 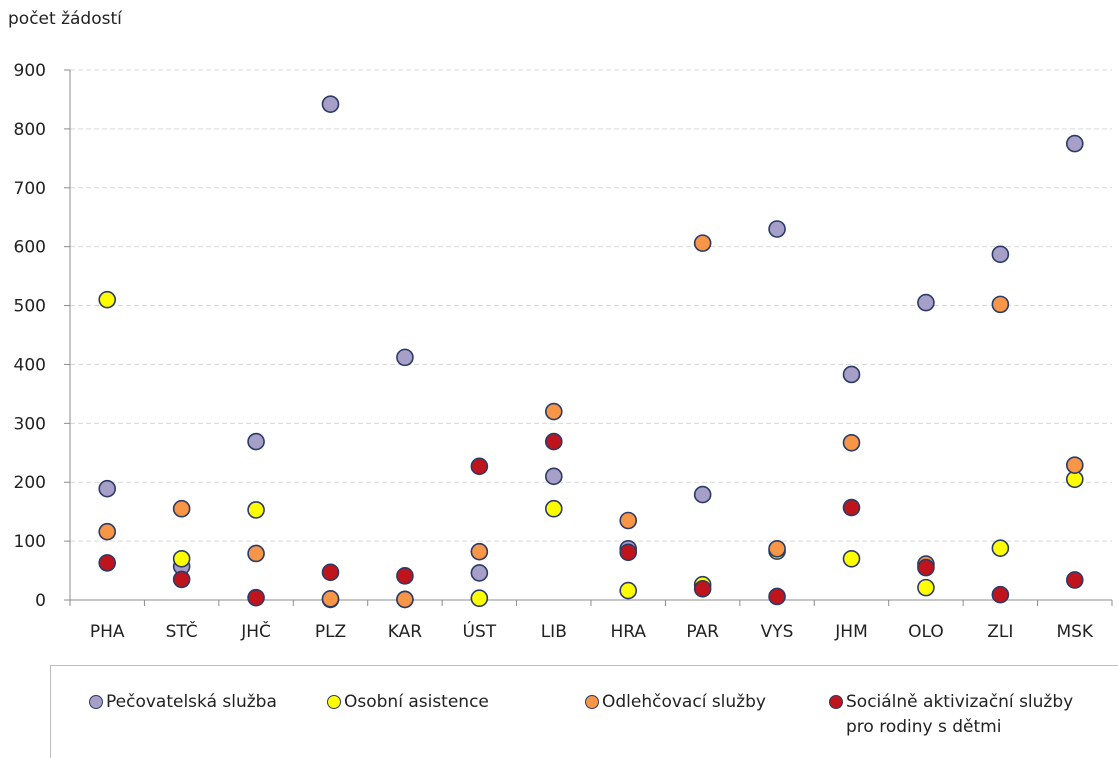 I want to click on legend-marker-socialne-aktivizacni, so click(x=836, y=702).